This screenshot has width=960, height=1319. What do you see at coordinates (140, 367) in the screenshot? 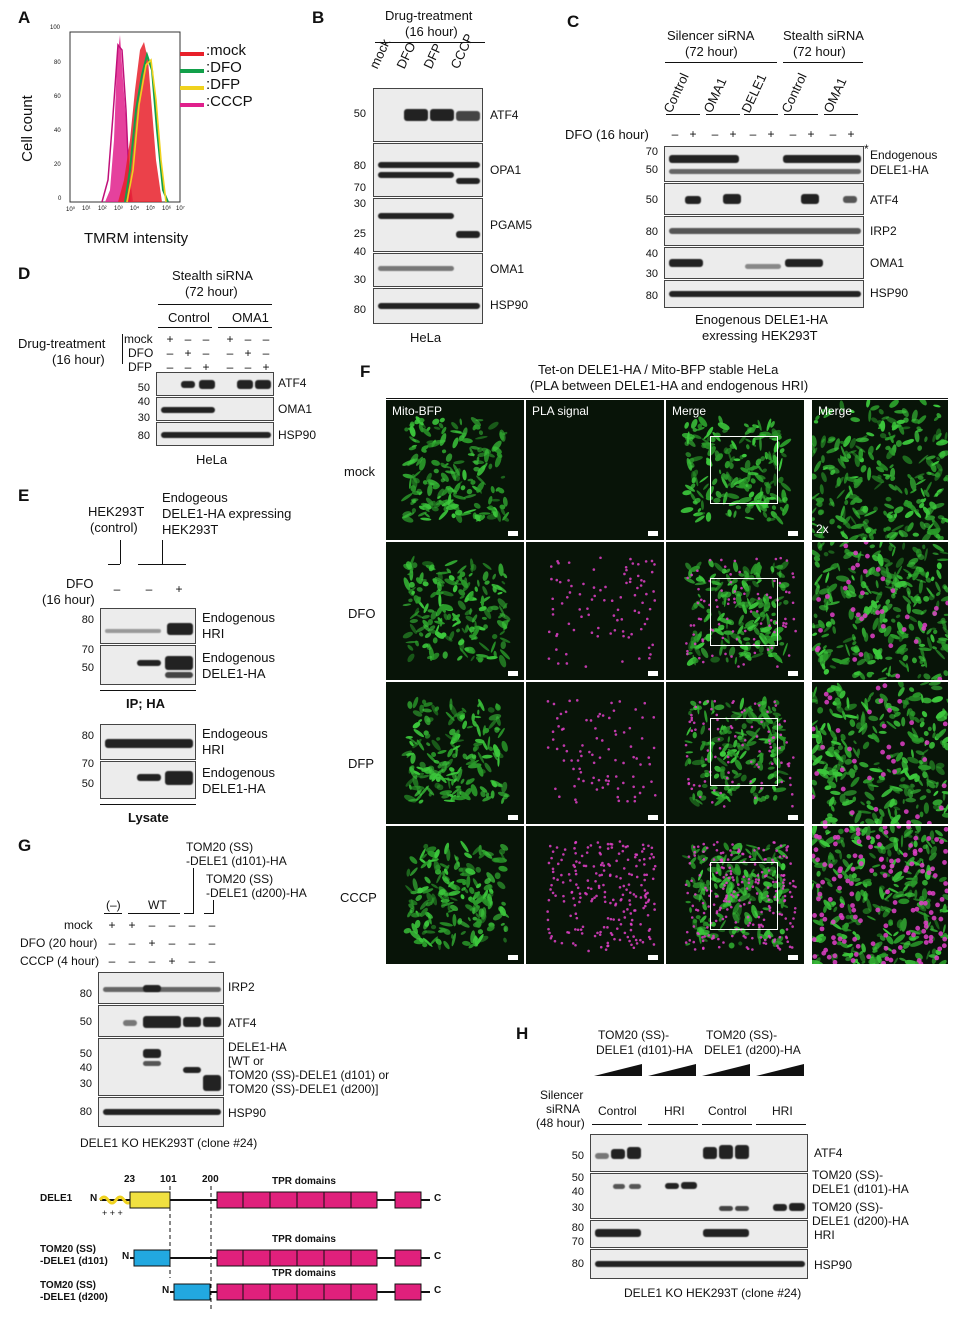
I see `cond-name: DFP` at bounding box center [140, 367].